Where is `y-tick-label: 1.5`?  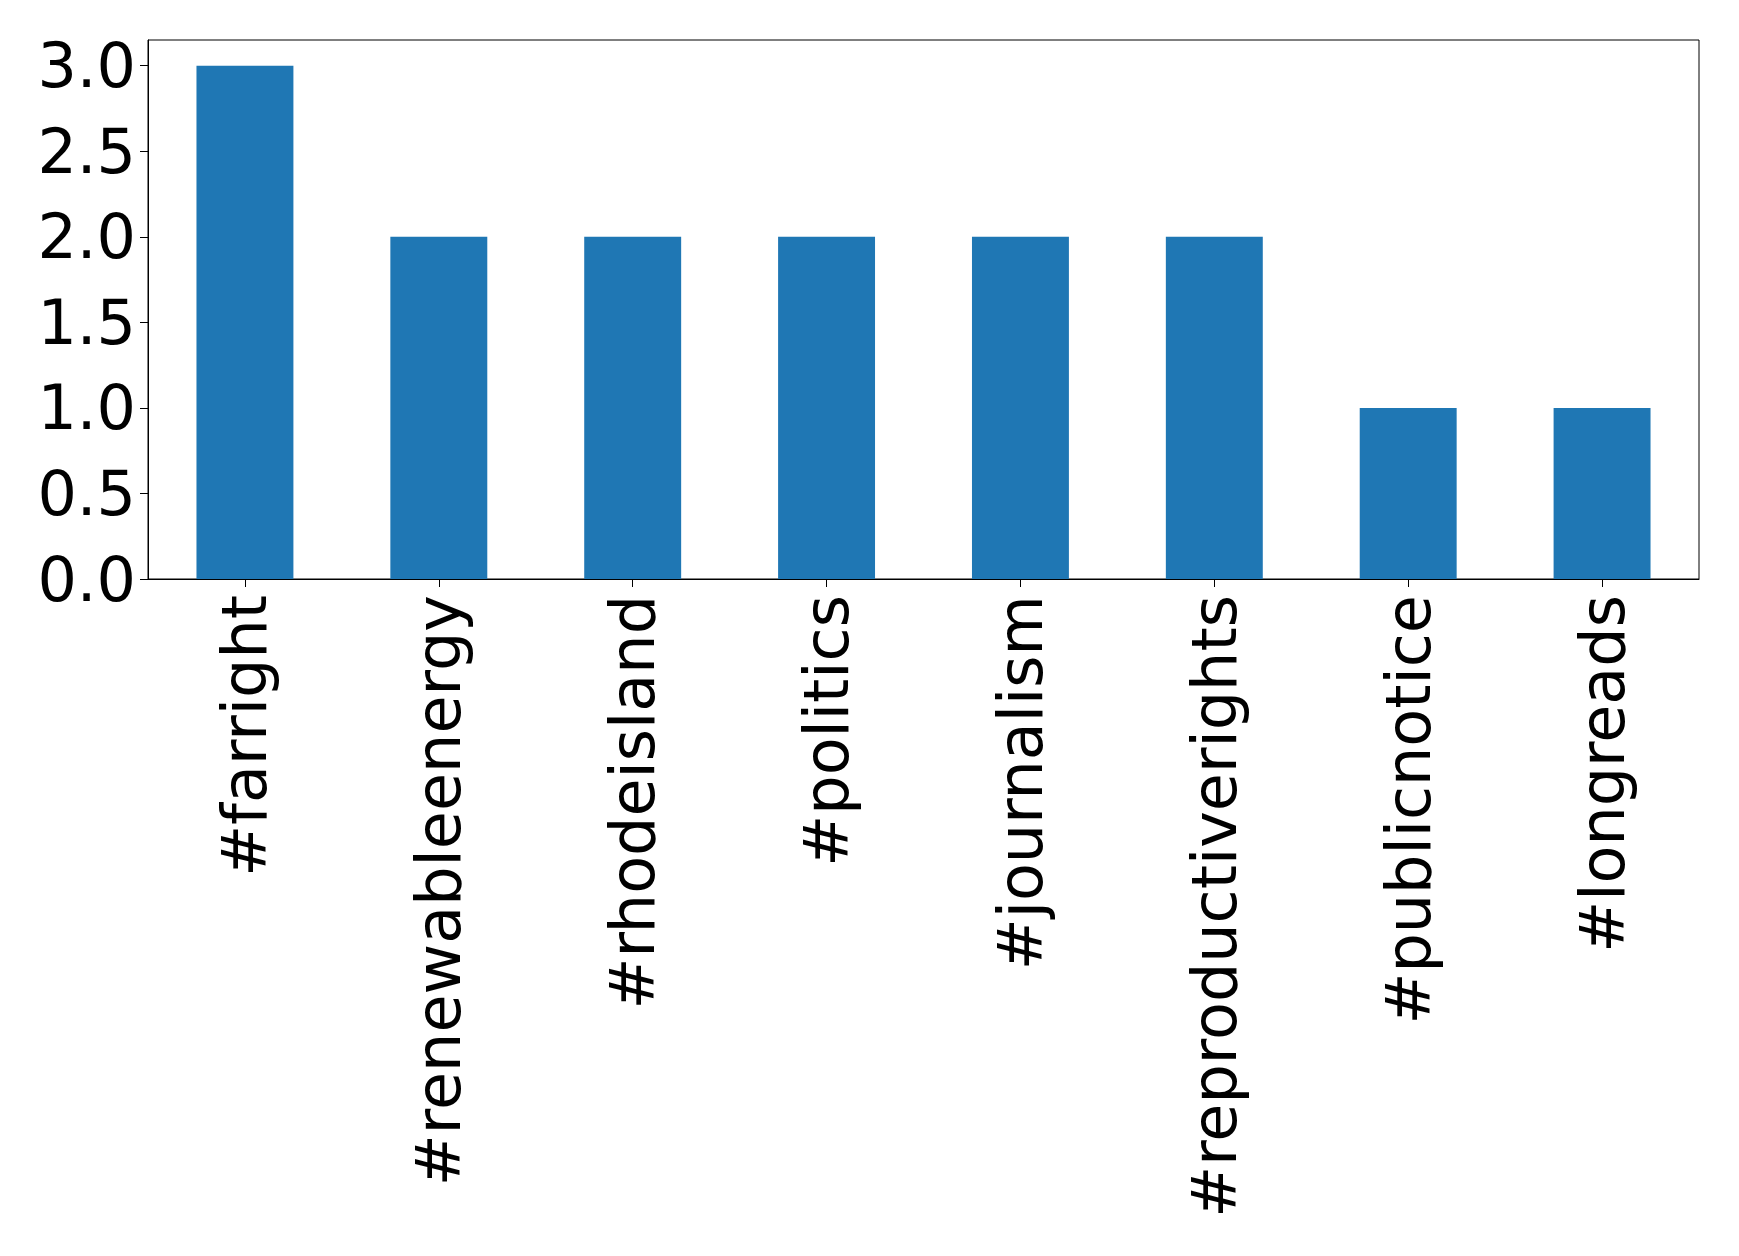
y-tick-label: 1.5 is located at coordinates (86, 322).